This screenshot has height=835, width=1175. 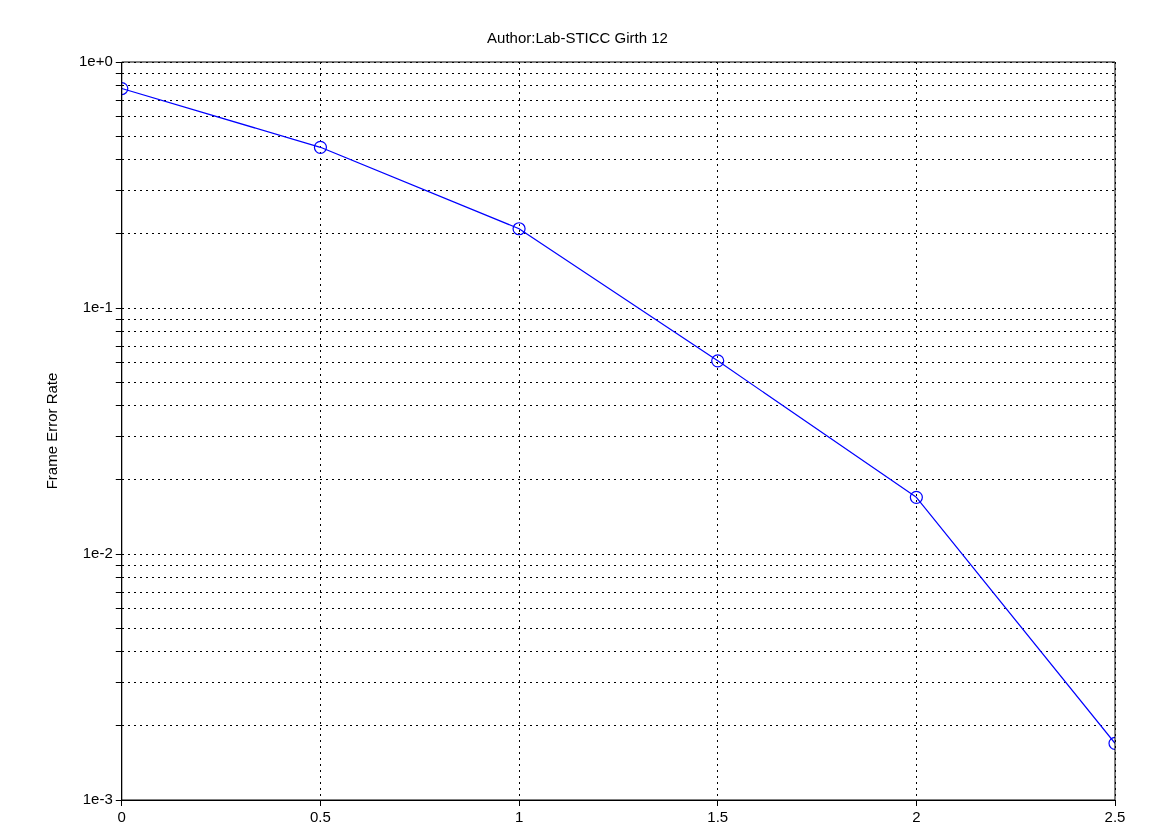 What do you see at coordinates (121, 817) in the screenshot?
I see `x-tick-label: 0` at bounding box center [121, 817].